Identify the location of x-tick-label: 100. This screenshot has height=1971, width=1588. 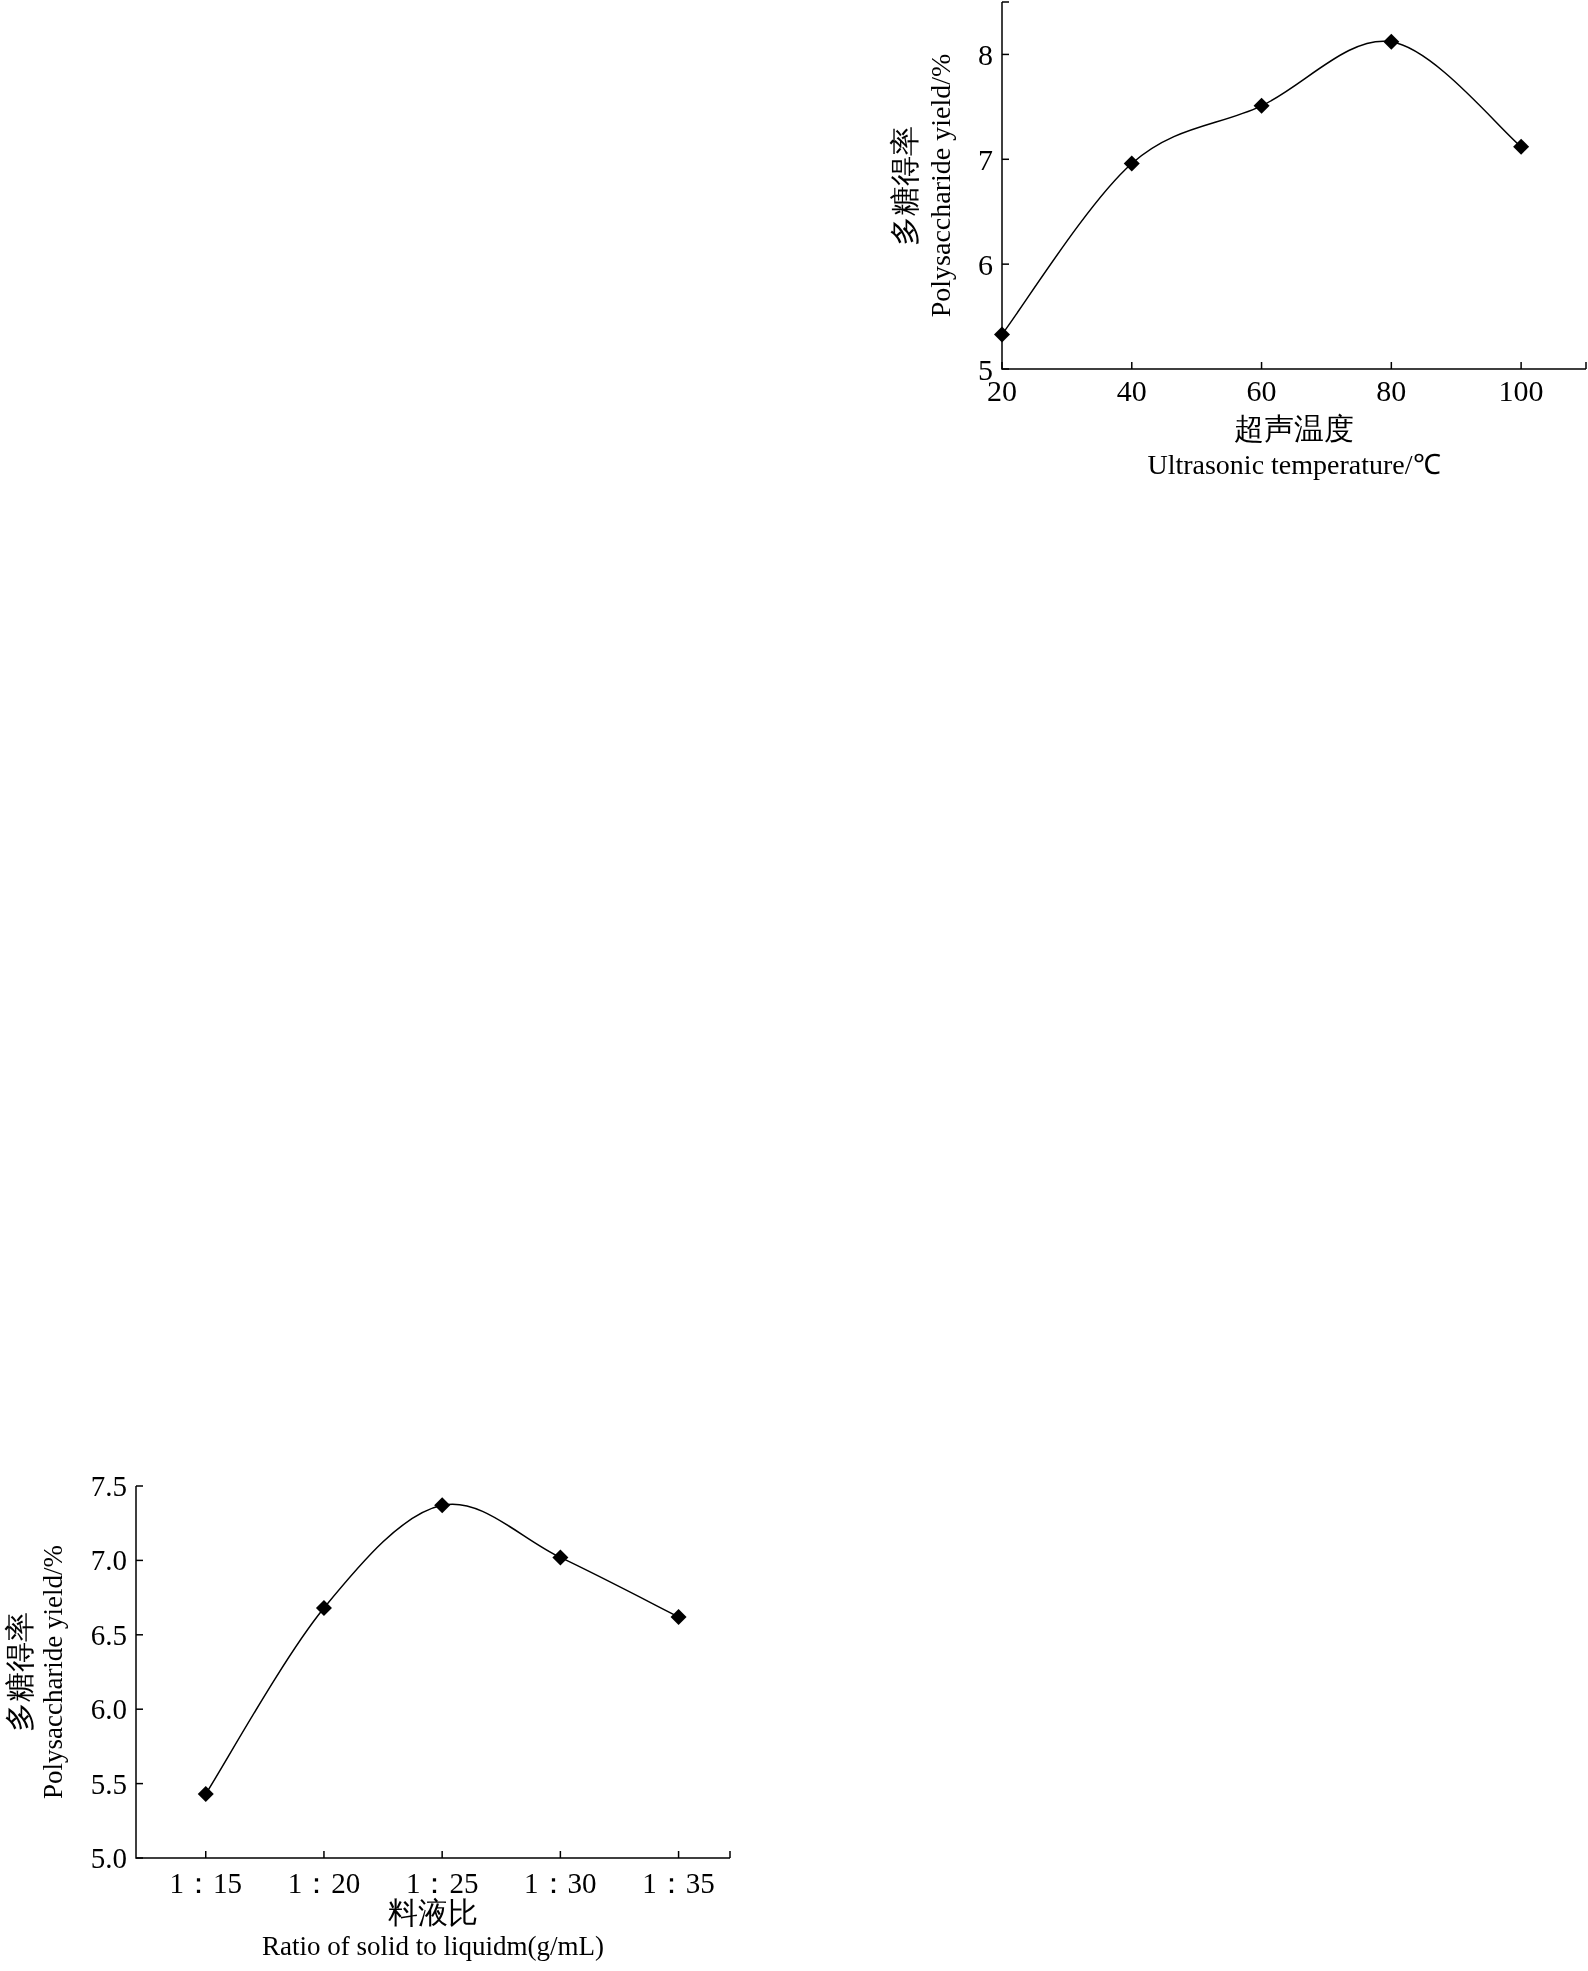
(1521, 390).